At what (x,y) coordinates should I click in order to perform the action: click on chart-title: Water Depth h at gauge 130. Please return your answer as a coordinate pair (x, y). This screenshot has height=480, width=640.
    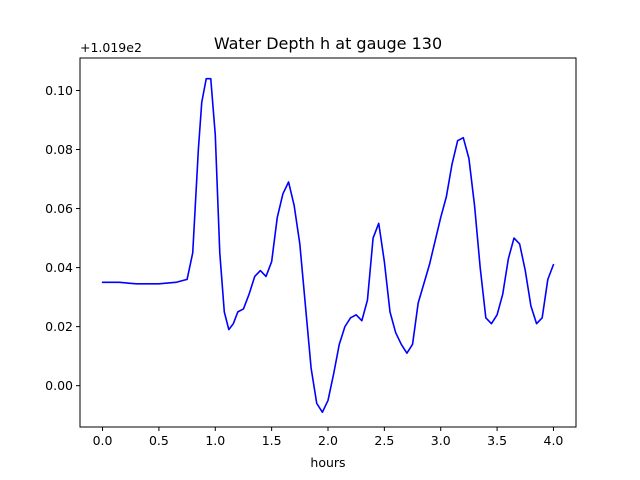
    Looking at the image, I should click on (328, 43).